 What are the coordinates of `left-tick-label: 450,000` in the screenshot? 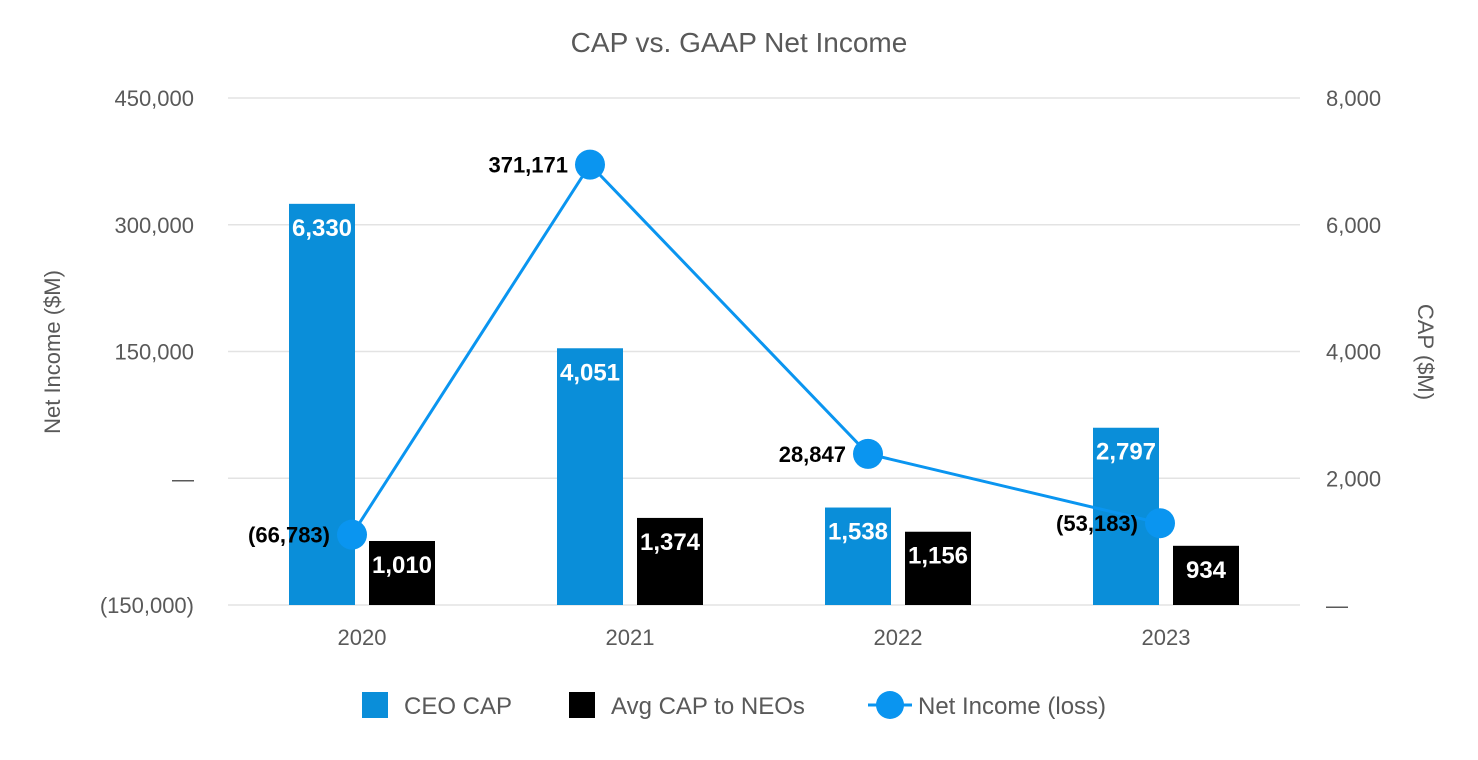 It's located at (154, 98).